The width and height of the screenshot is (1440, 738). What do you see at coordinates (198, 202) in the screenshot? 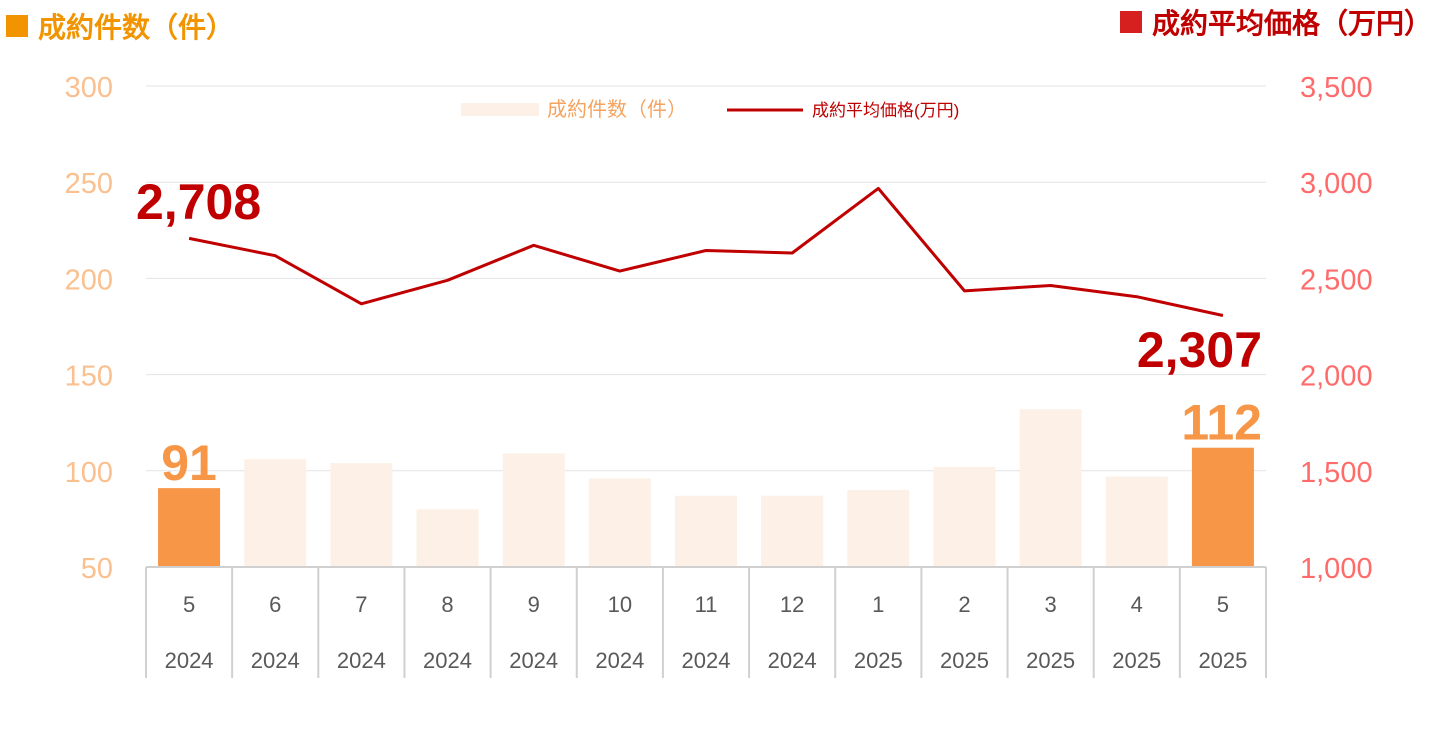
I see `line-first-value-label: 2,708` at bounding box center [198, 202].